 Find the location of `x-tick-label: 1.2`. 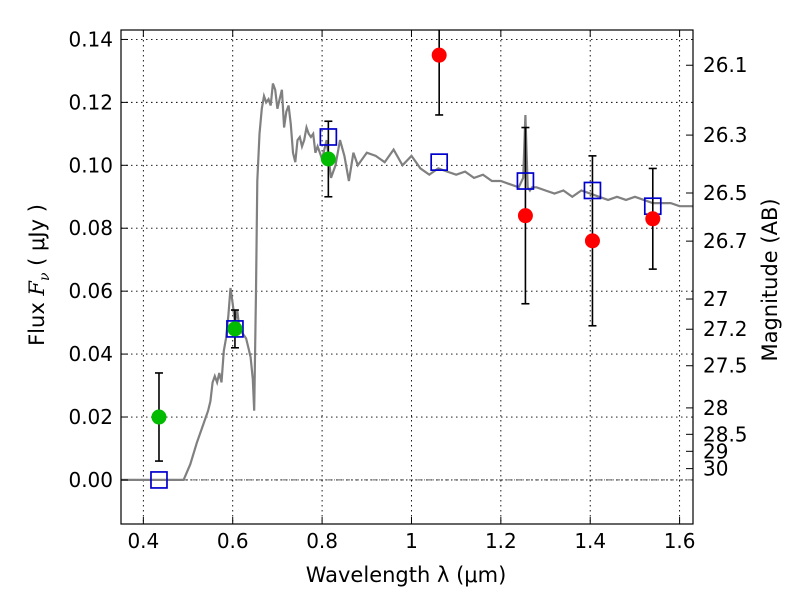

x-tick-label: 1.2 is located at coordinates (501, 541).